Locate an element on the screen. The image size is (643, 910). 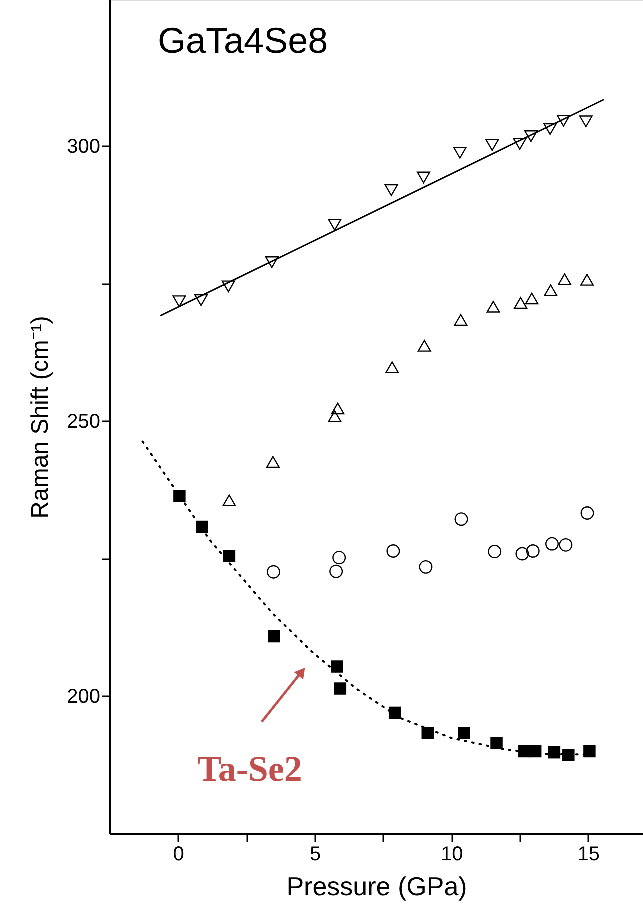
text: GaTa4Se8 is located at coordinates (243, 40).